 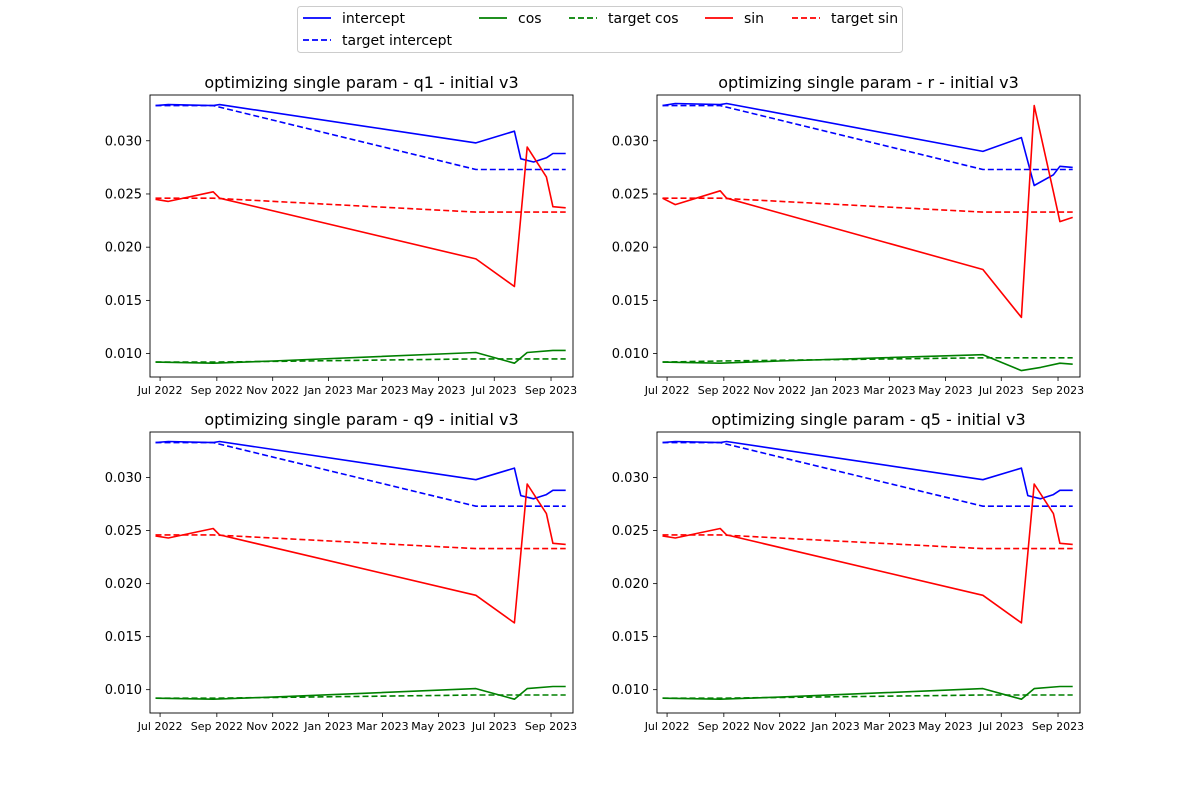 I want to click on legend-label: intercept, so click(x=374, y=19).